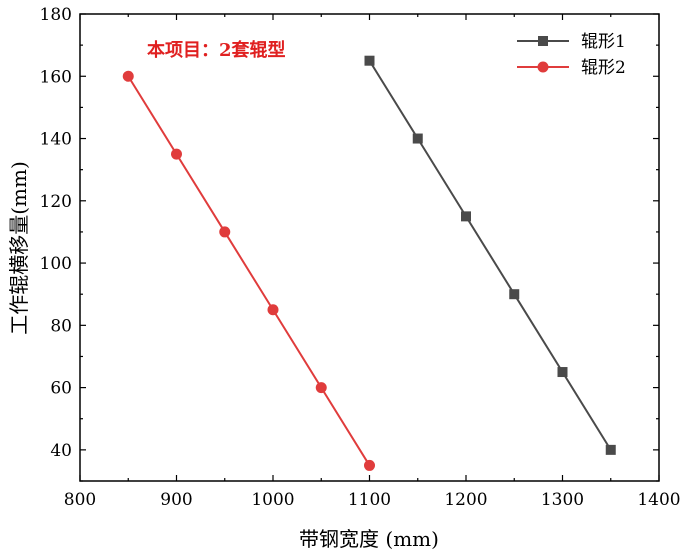 The height and width of the screenshot is (555, 693). Describe the element at coordinates (61, 326) in the screenshot. I see `y-tick-label: 80` at that location.